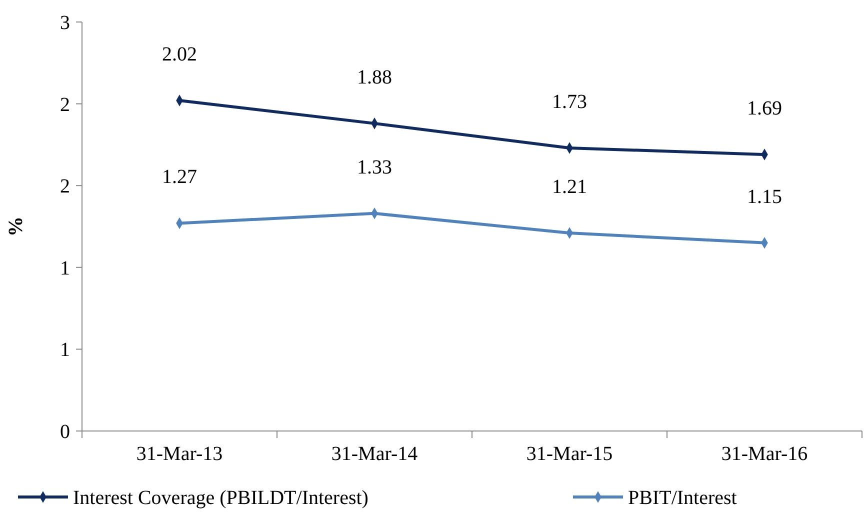 The image size is (865, 515). Describe the element at coordinates (374, 77) in the screenshot. I see `data-label: 1.88` at that location.